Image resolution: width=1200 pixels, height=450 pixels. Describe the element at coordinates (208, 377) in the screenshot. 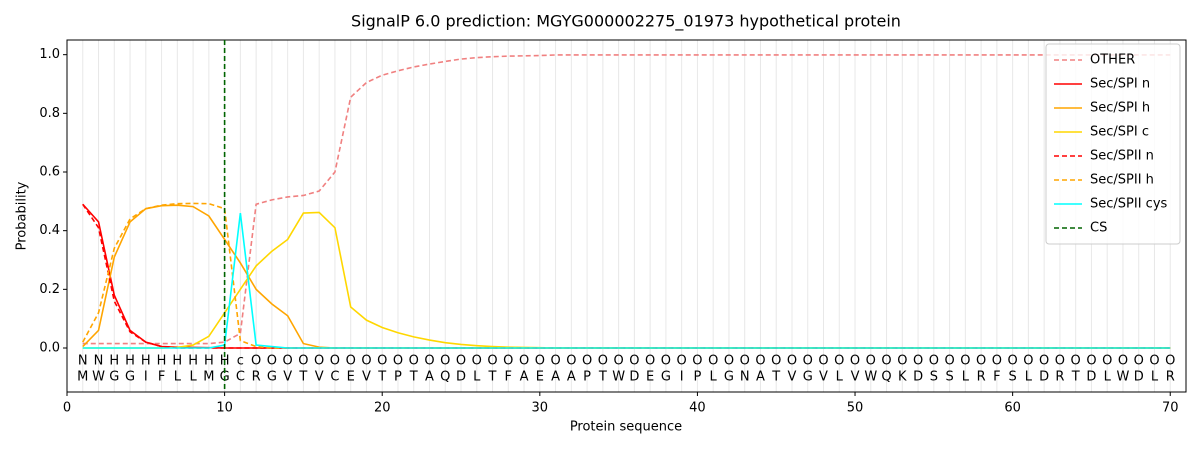

I see `residue: M` at that location.